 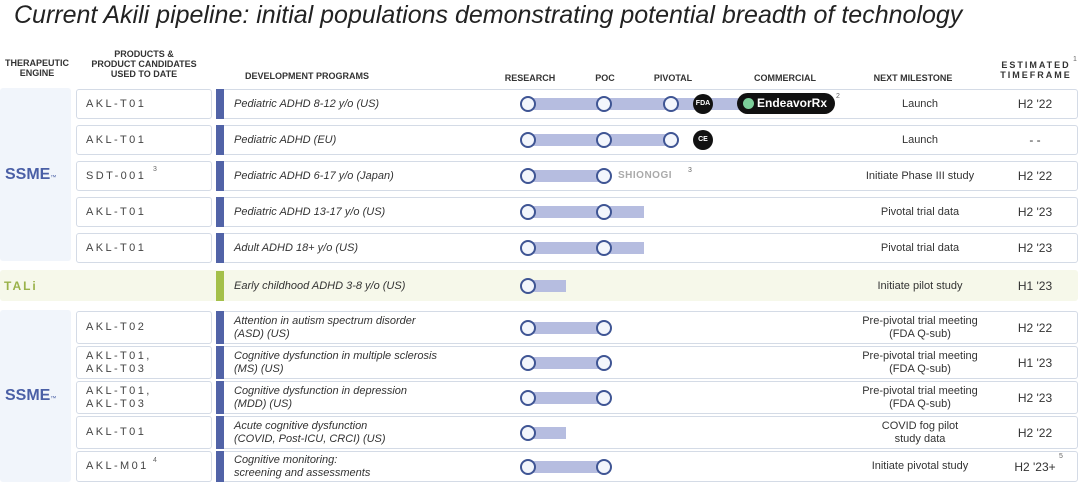 What do you see at coordinates (116, 327) in the screenshot?
I see `product-name: AKL-T02` at bounding box center [116, 327].